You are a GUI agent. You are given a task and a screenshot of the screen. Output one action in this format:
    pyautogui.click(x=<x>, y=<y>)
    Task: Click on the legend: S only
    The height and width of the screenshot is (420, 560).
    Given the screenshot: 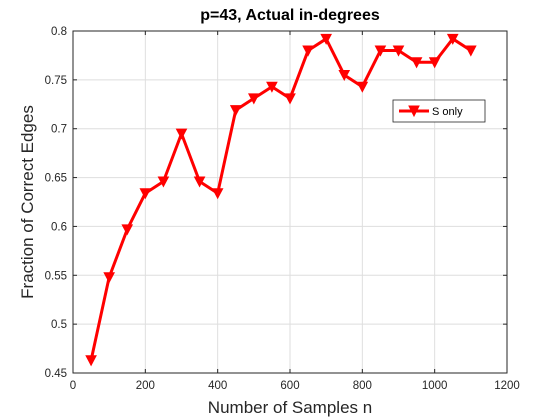 What is the action you would take?
    pyautogui.click(x=439, y=111)
    